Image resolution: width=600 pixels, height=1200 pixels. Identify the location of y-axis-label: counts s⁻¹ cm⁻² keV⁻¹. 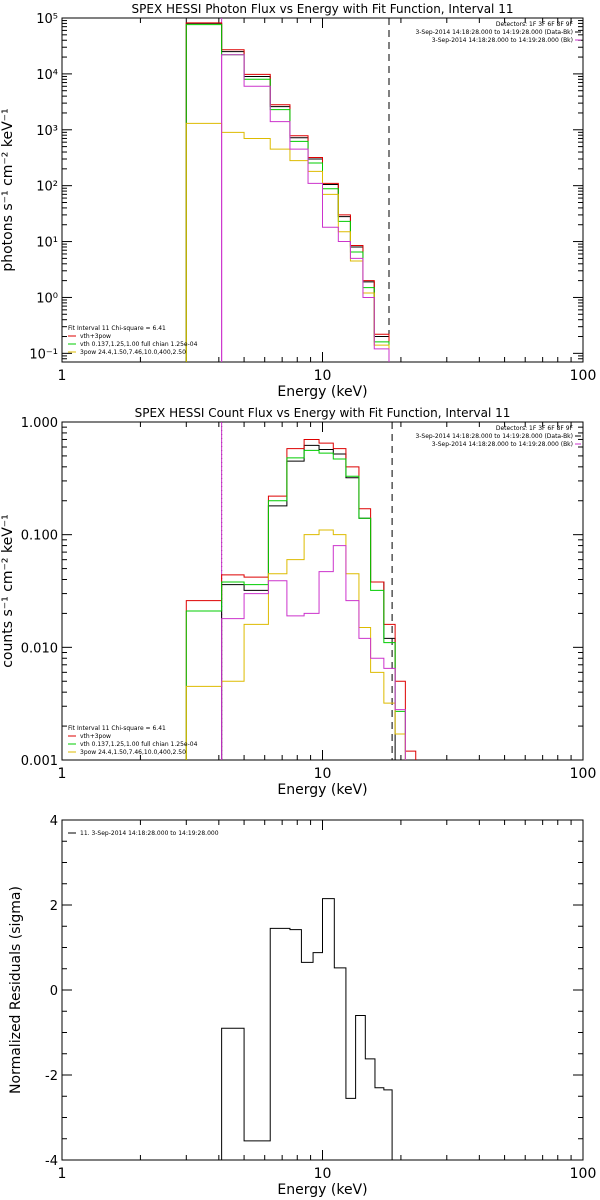
(8, 591).